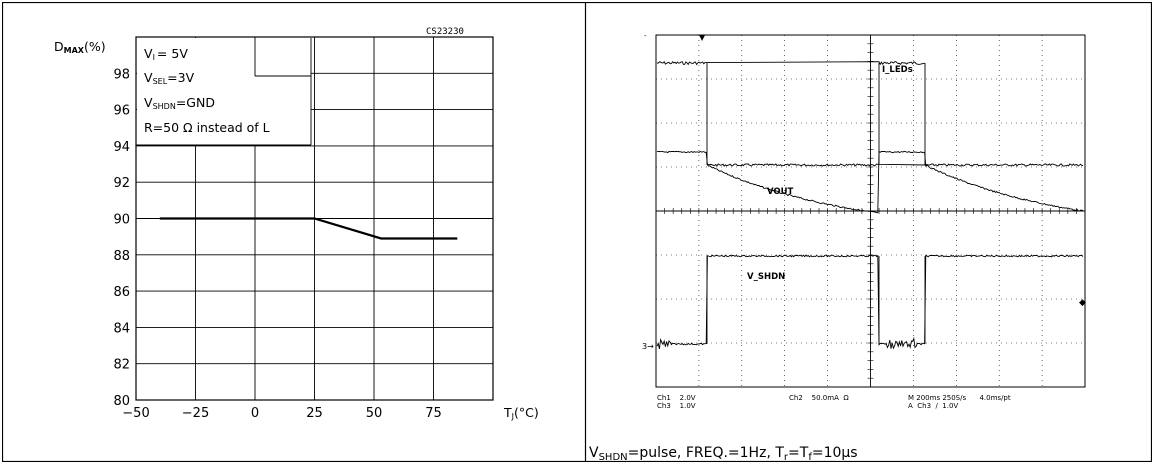  Describe the element at coordinates (895, 165) in the screenshot. I see `trace-i-leds-off` at that location.